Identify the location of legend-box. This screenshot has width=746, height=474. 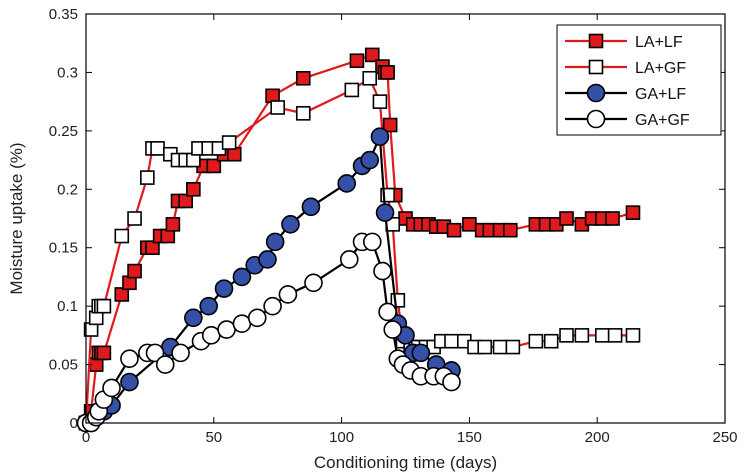
(639, 80).